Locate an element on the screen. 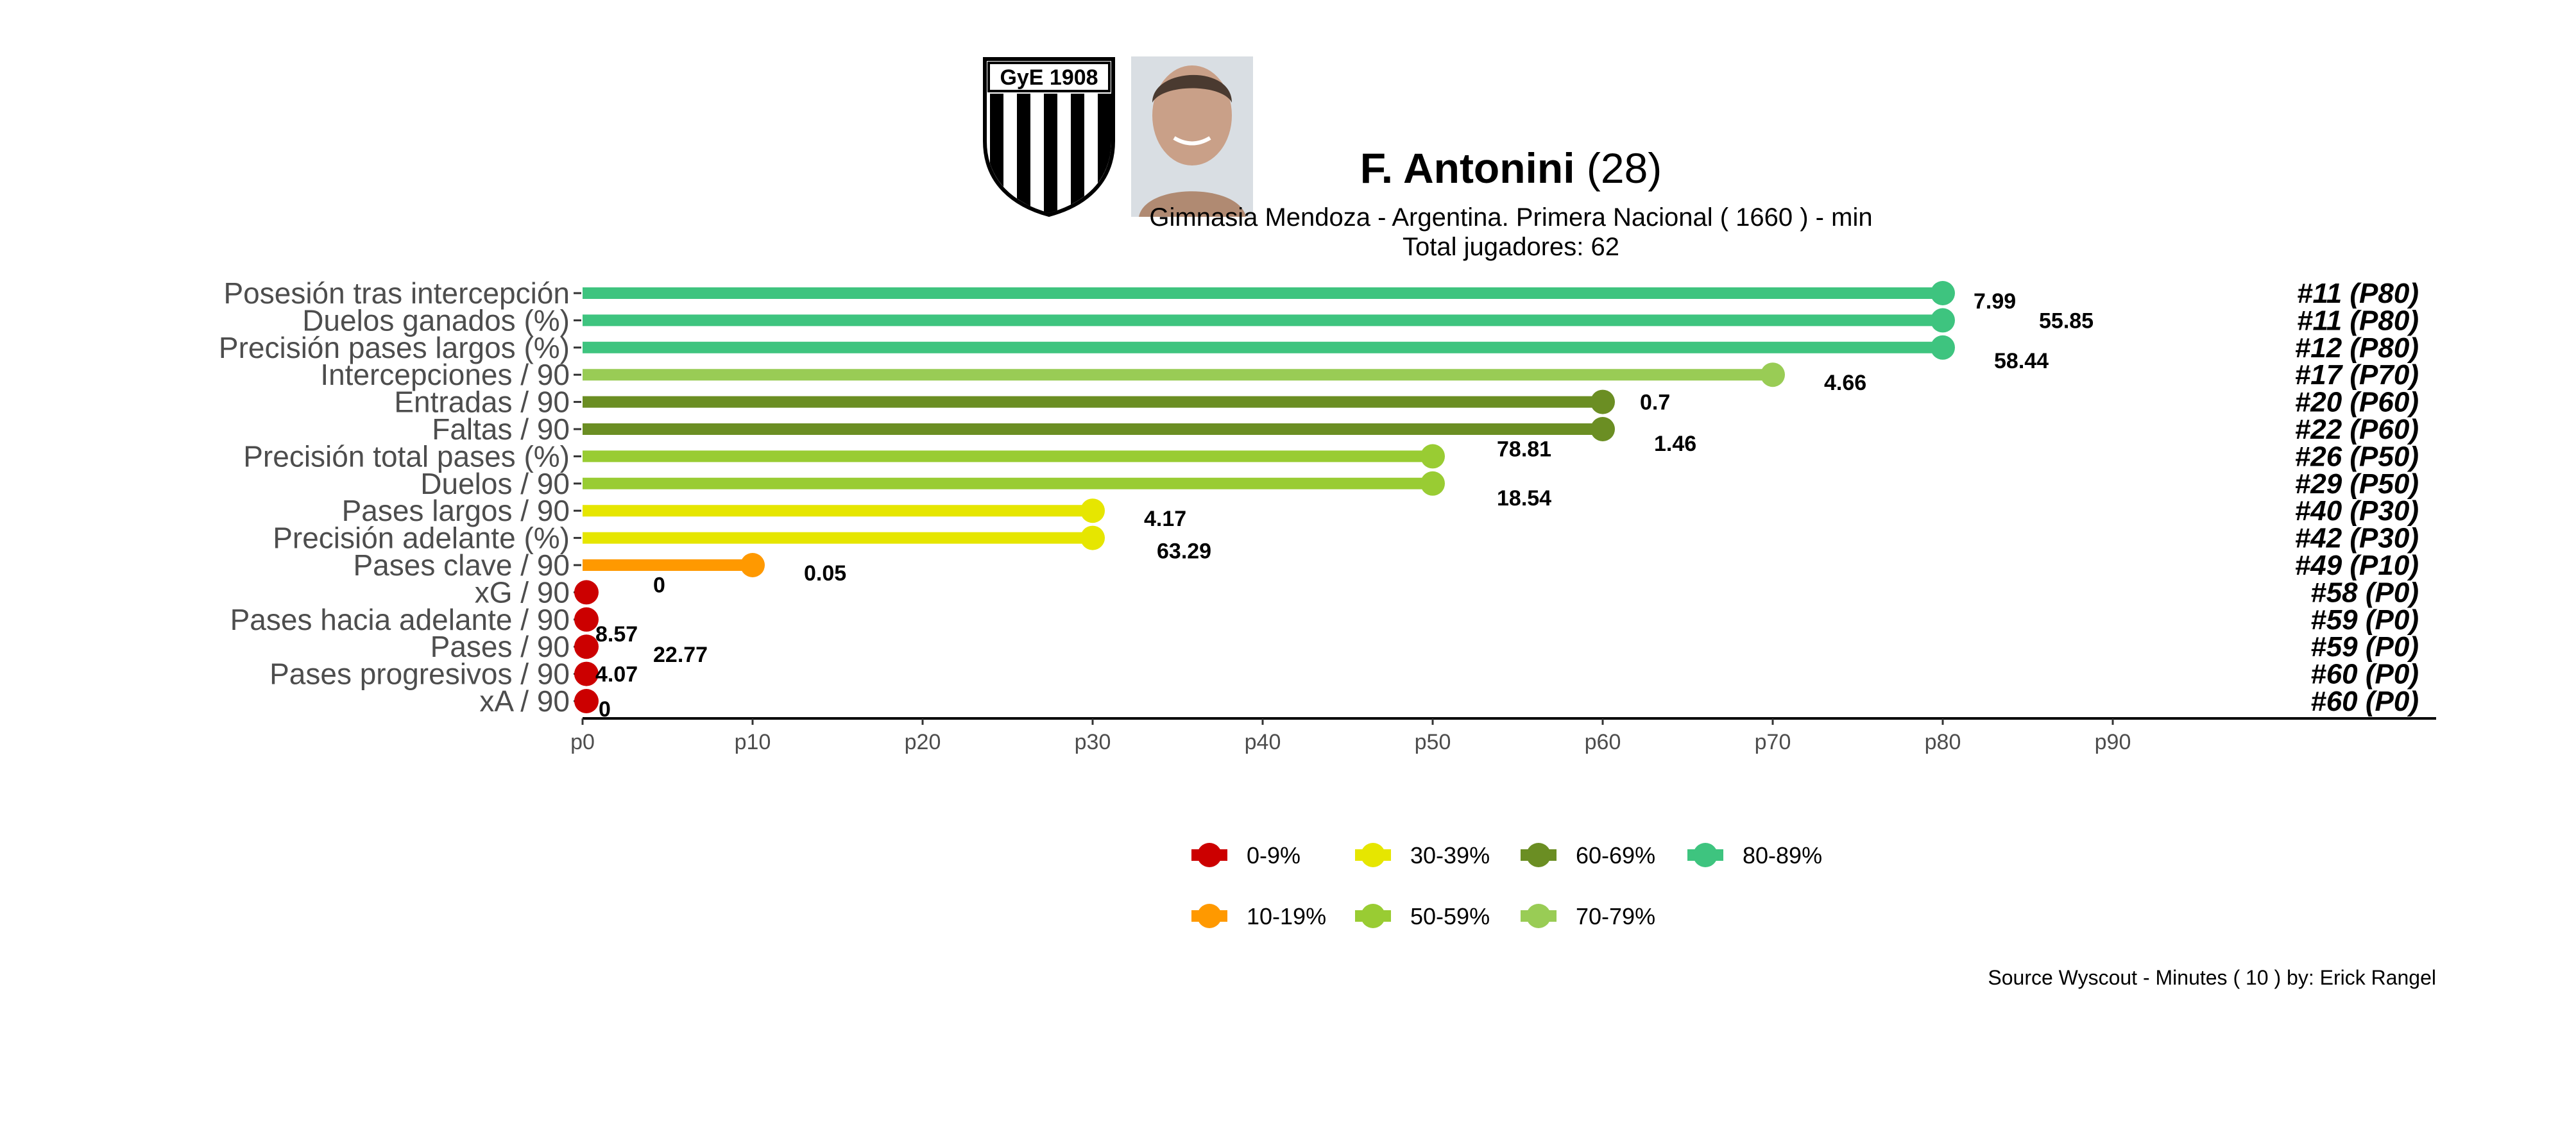 This screenshot has height=1136, width=2576. category-label: Pases largos / 90 is located at coordinates (456, 510).